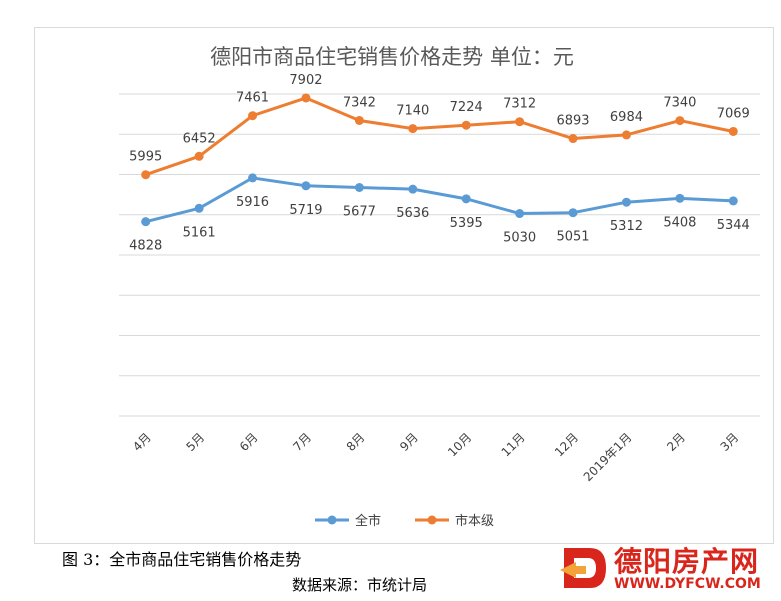 This screenshot has width=781, height=601. I want to click on x-tick-label: 8月, so click(356, 442).